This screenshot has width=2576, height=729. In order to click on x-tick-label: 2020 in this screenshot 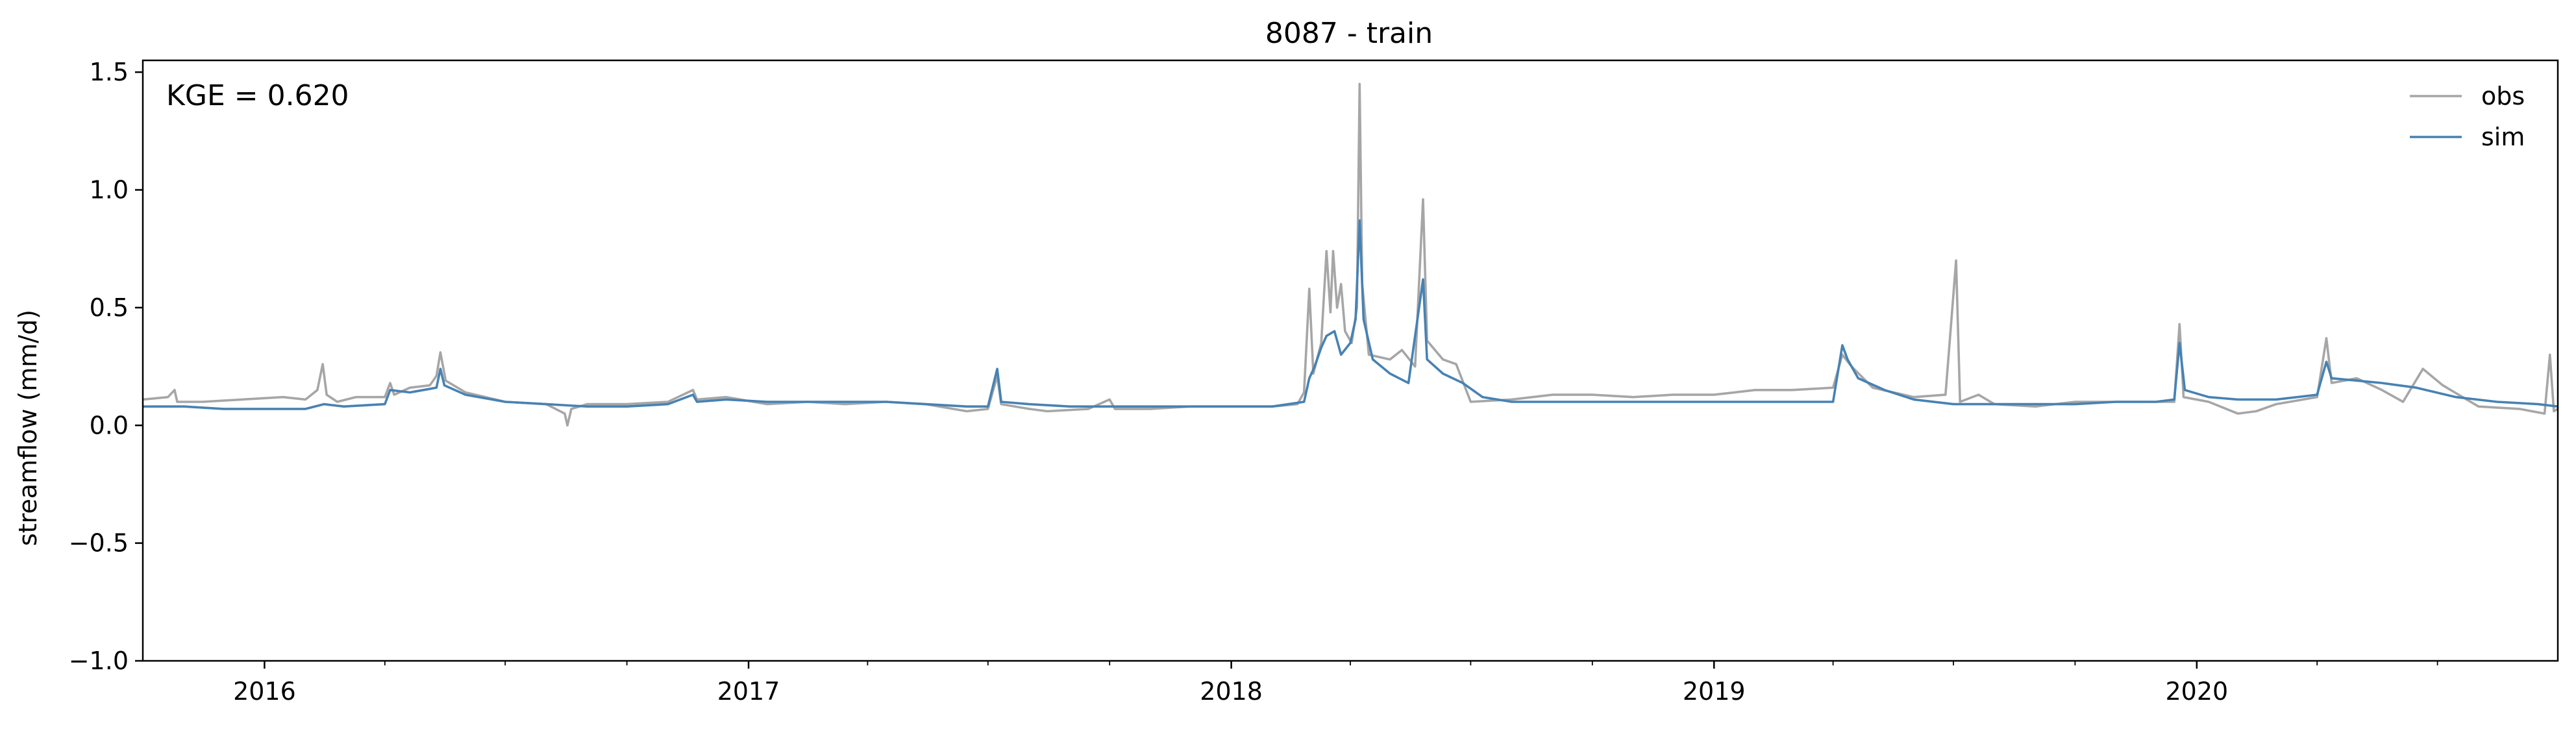, I will do `click(2196, 691)`.